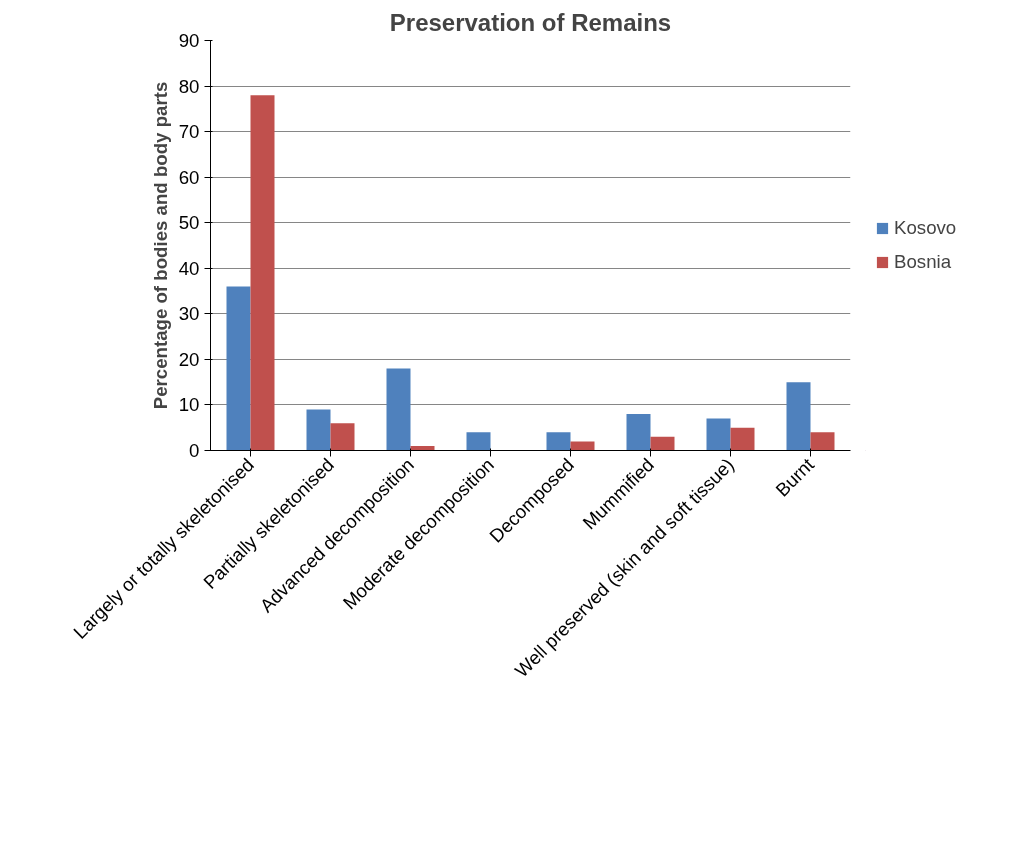 Image resolution: width=1019 pixels, height=864 pixels. I want to click on y-tick-label: 50, so click(189, 223).